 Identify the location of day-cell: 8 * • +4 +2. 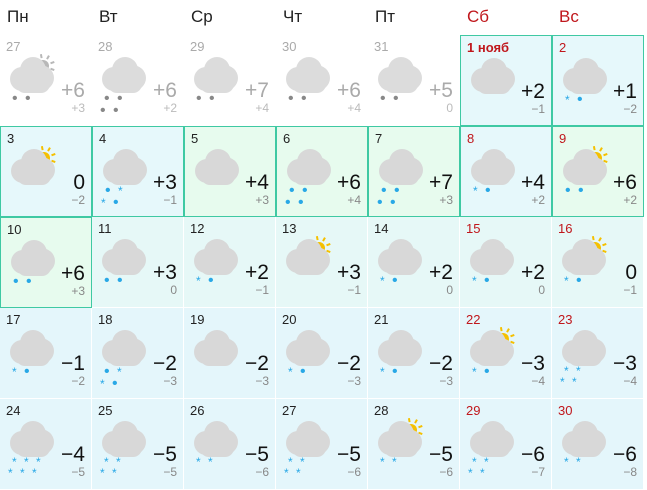
(506, 171).